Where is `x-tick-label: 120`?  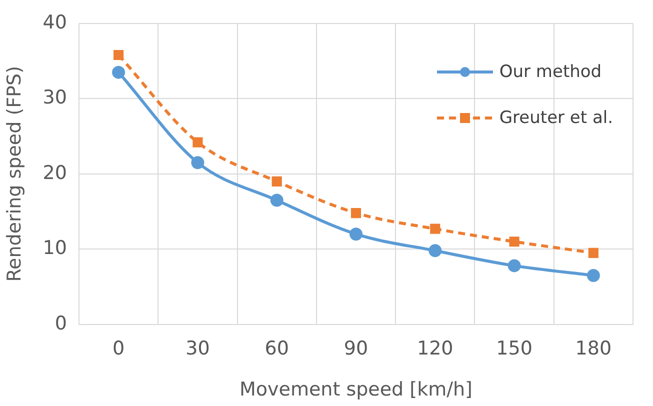
x-tick-label: 120 is located at coordinates (435, 349).